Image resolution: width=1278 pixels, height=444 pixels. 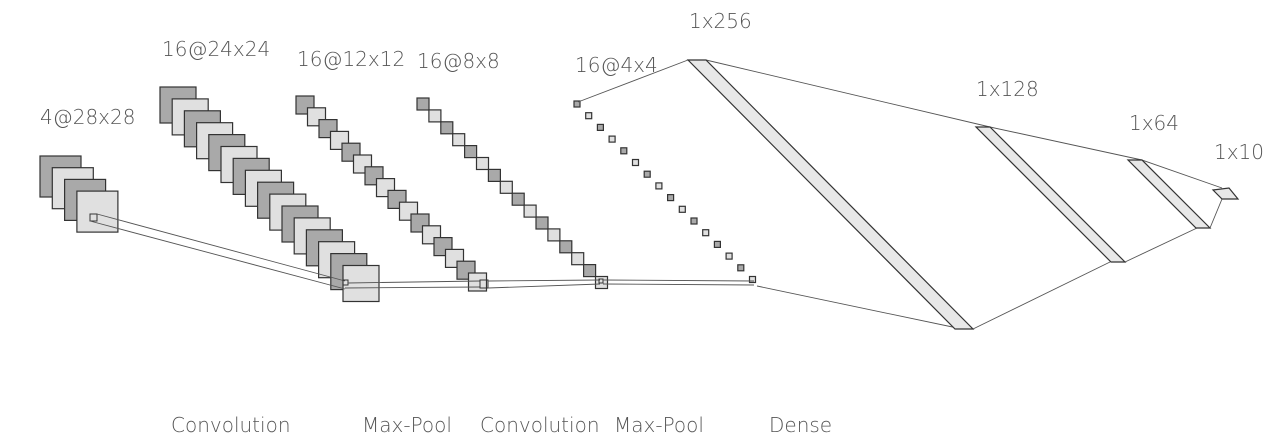 I want to click on line-conv2-pool2-b, so click(x=678, y=284).